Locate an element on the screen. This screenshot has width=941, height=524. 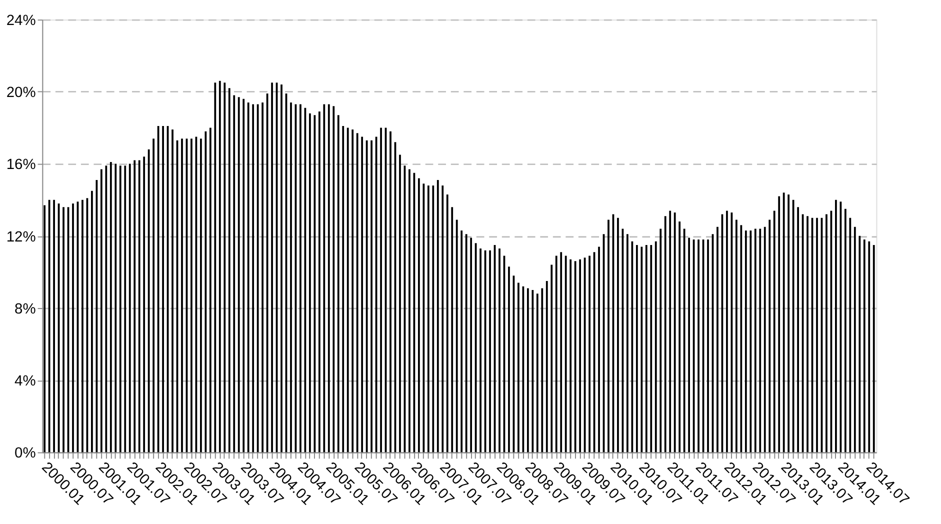
y-tick-label: 12% is located at coordinates (21, 237).